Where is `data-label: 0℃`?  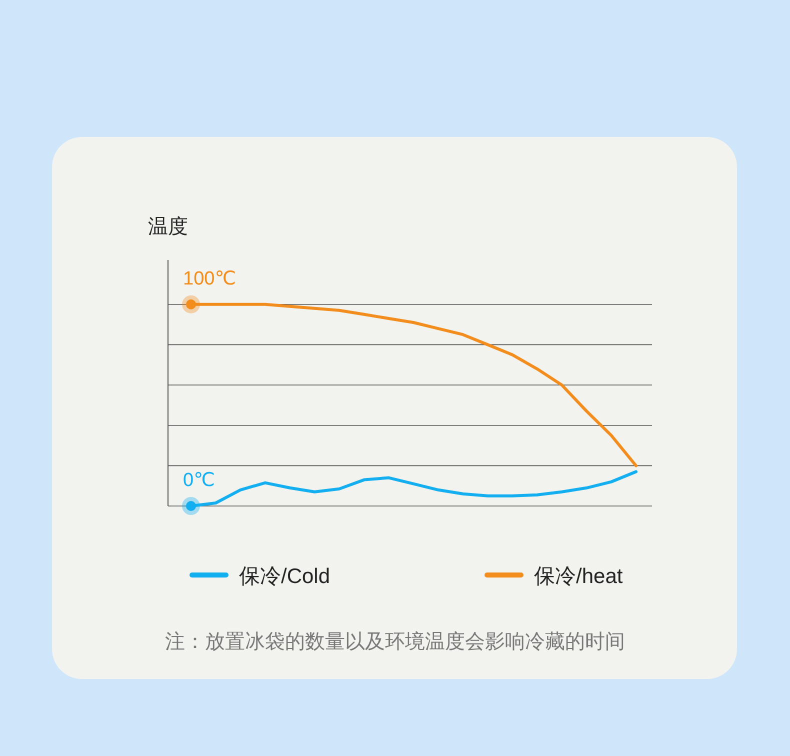 data-label: 0℃ is located at coordinates (199, 480).